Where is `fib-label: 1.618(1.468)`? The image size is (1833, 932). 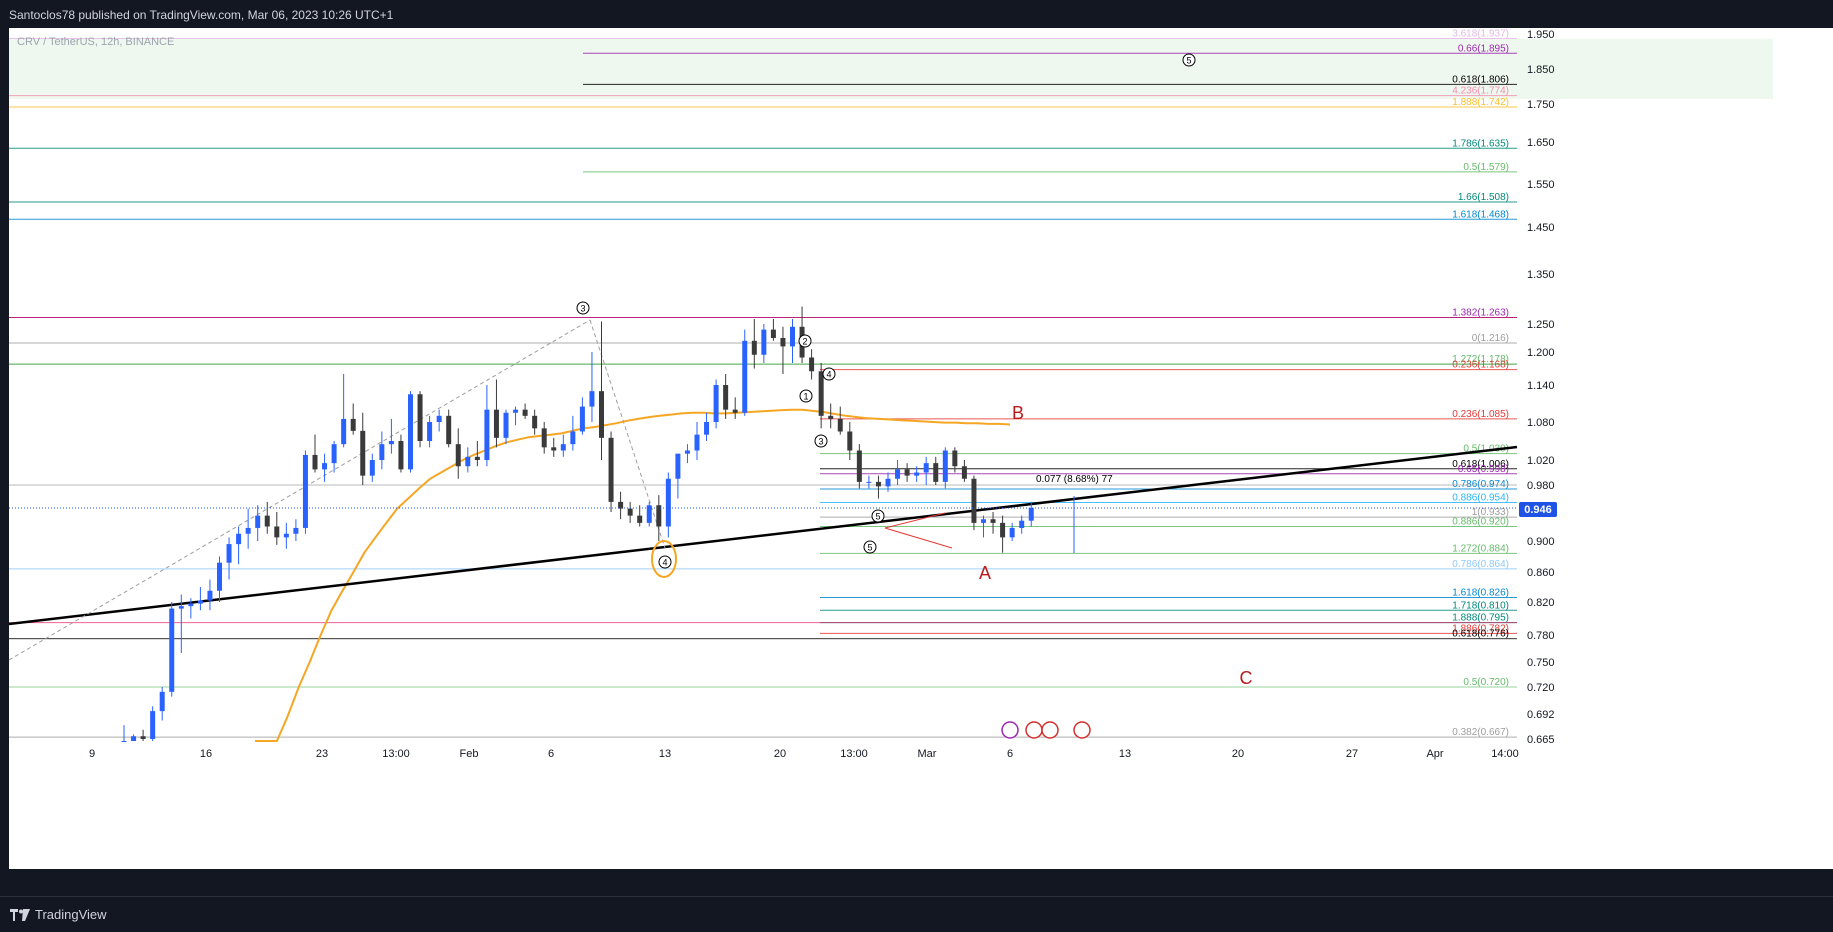
fib-label: 1.618(1.468) is located at coordinates (1480, 214).